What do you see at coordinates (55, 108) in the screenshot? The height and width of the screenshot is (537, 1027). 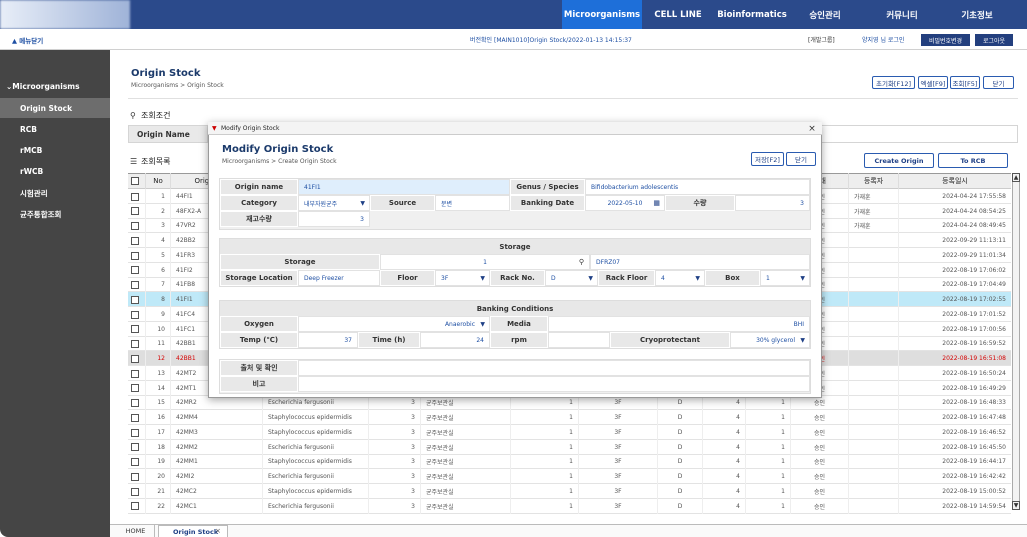 I see `sidebar-item: Origin Stock` at bounding box center [55, 108].